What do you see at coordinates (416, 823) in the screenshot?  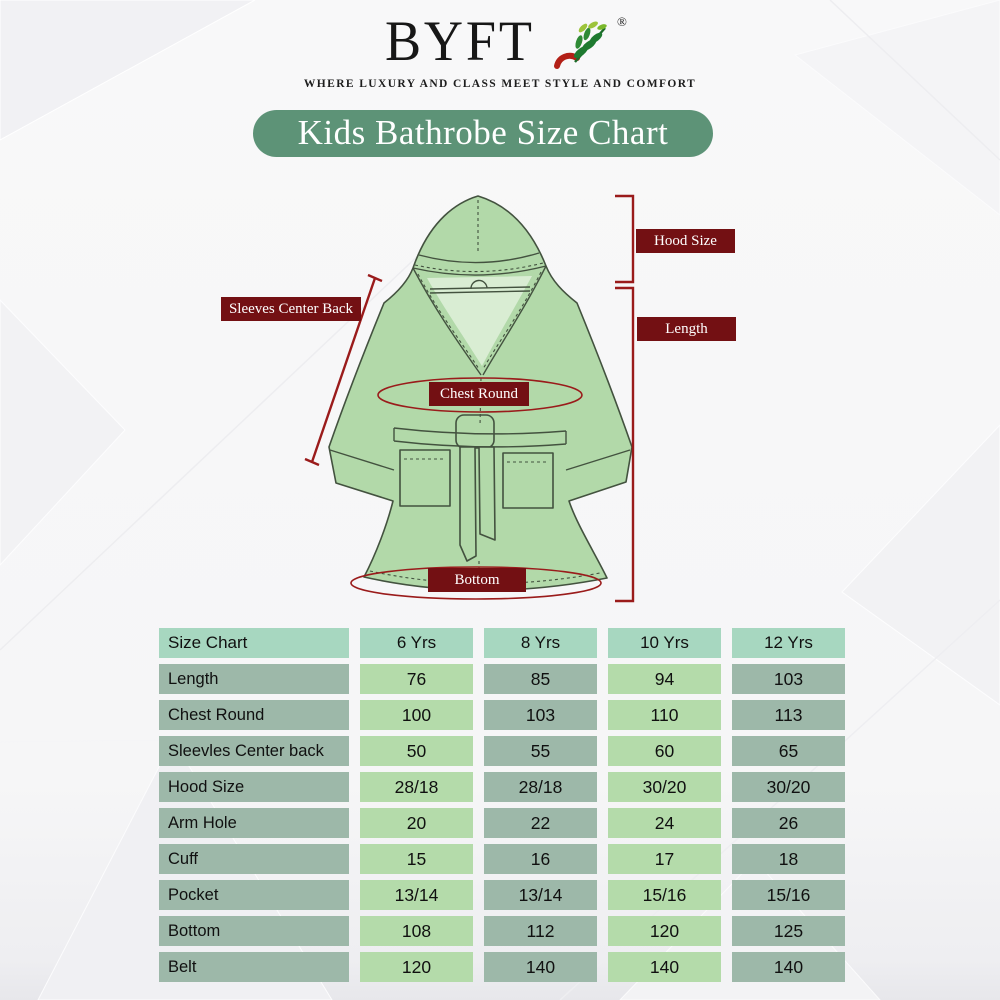 I see `value-cell: 20` at bounding box center [416, 823].